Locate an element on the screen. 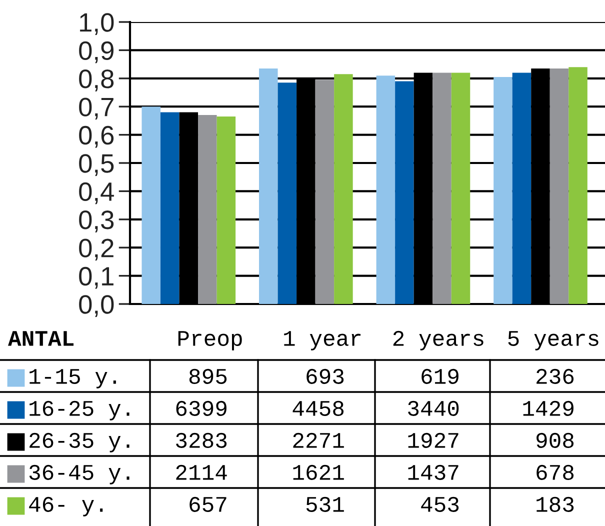  y-tick-label: 0,5 is located at coordinates (96, 165).